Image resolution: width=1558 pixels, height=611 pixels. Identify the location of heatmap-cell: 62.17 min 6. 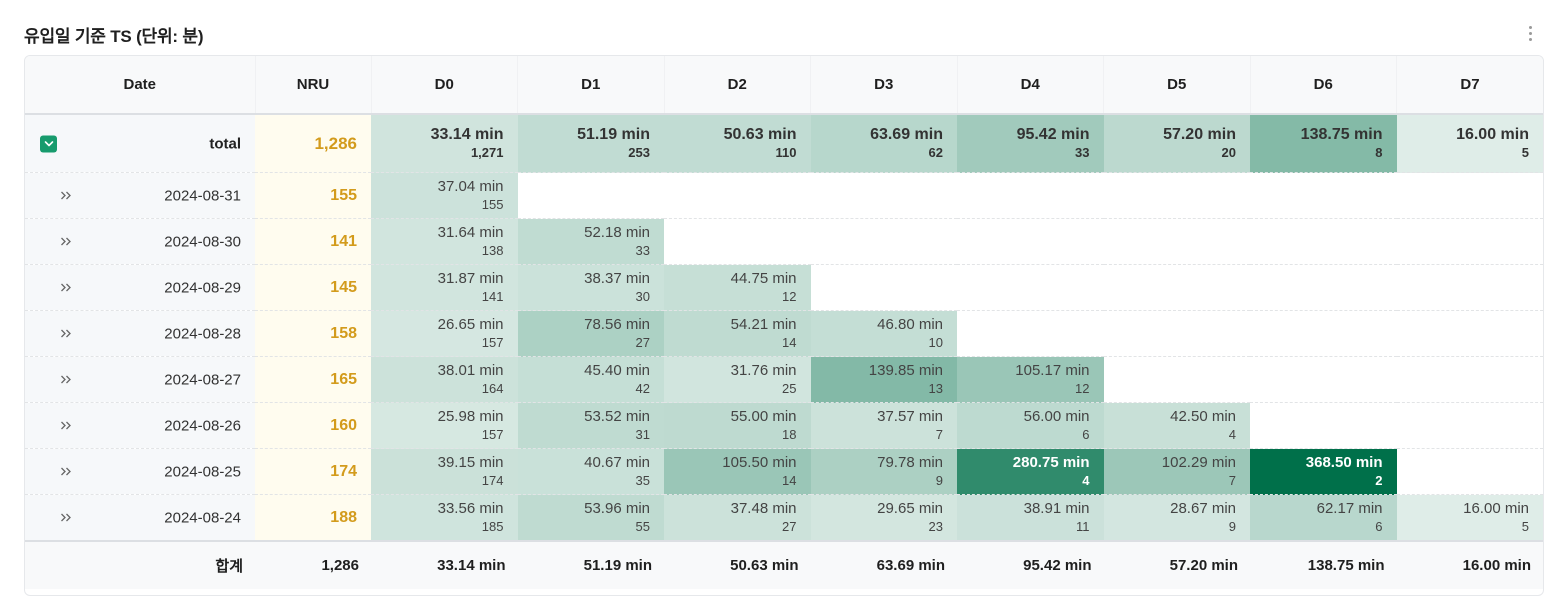
(1323, 518).